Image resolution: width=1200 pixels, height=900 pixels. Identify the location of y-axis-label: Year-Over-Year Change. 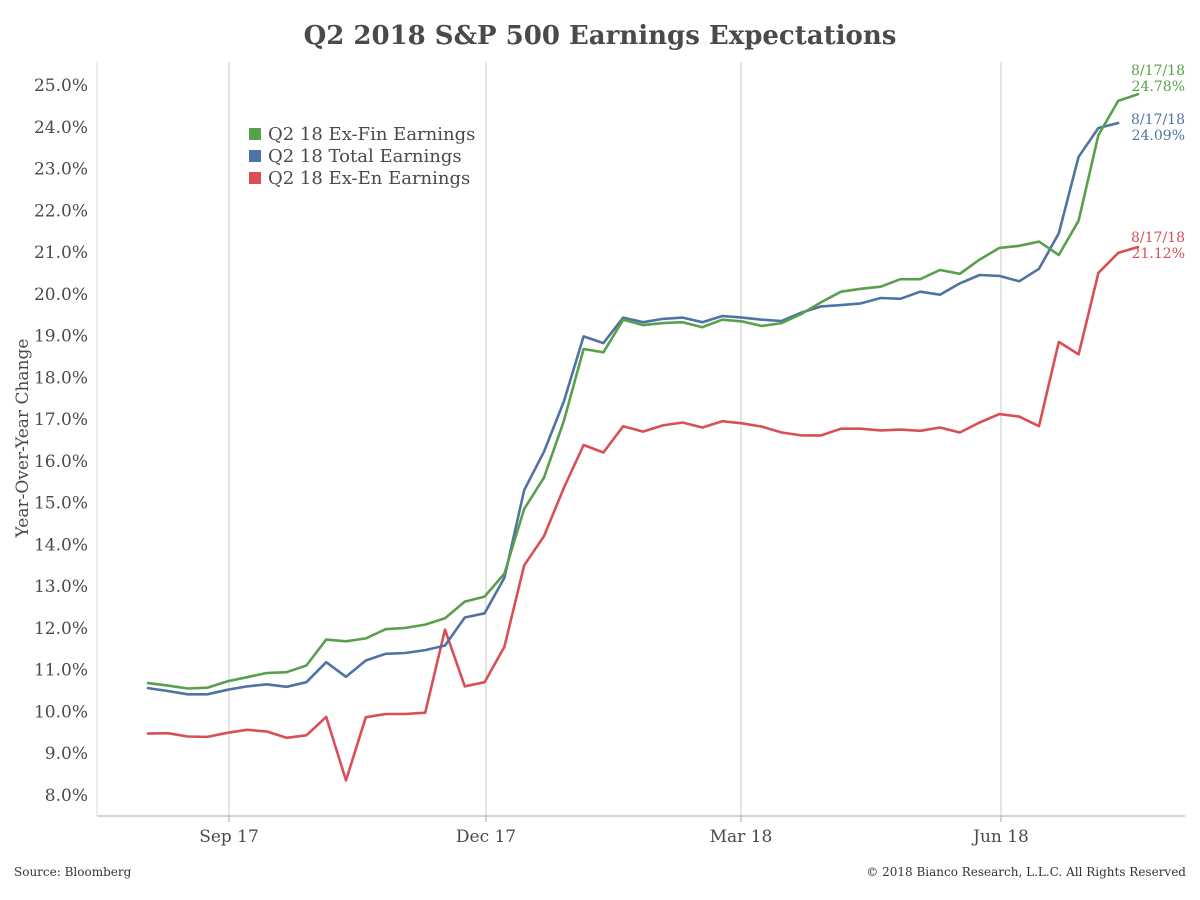
(23, 439).